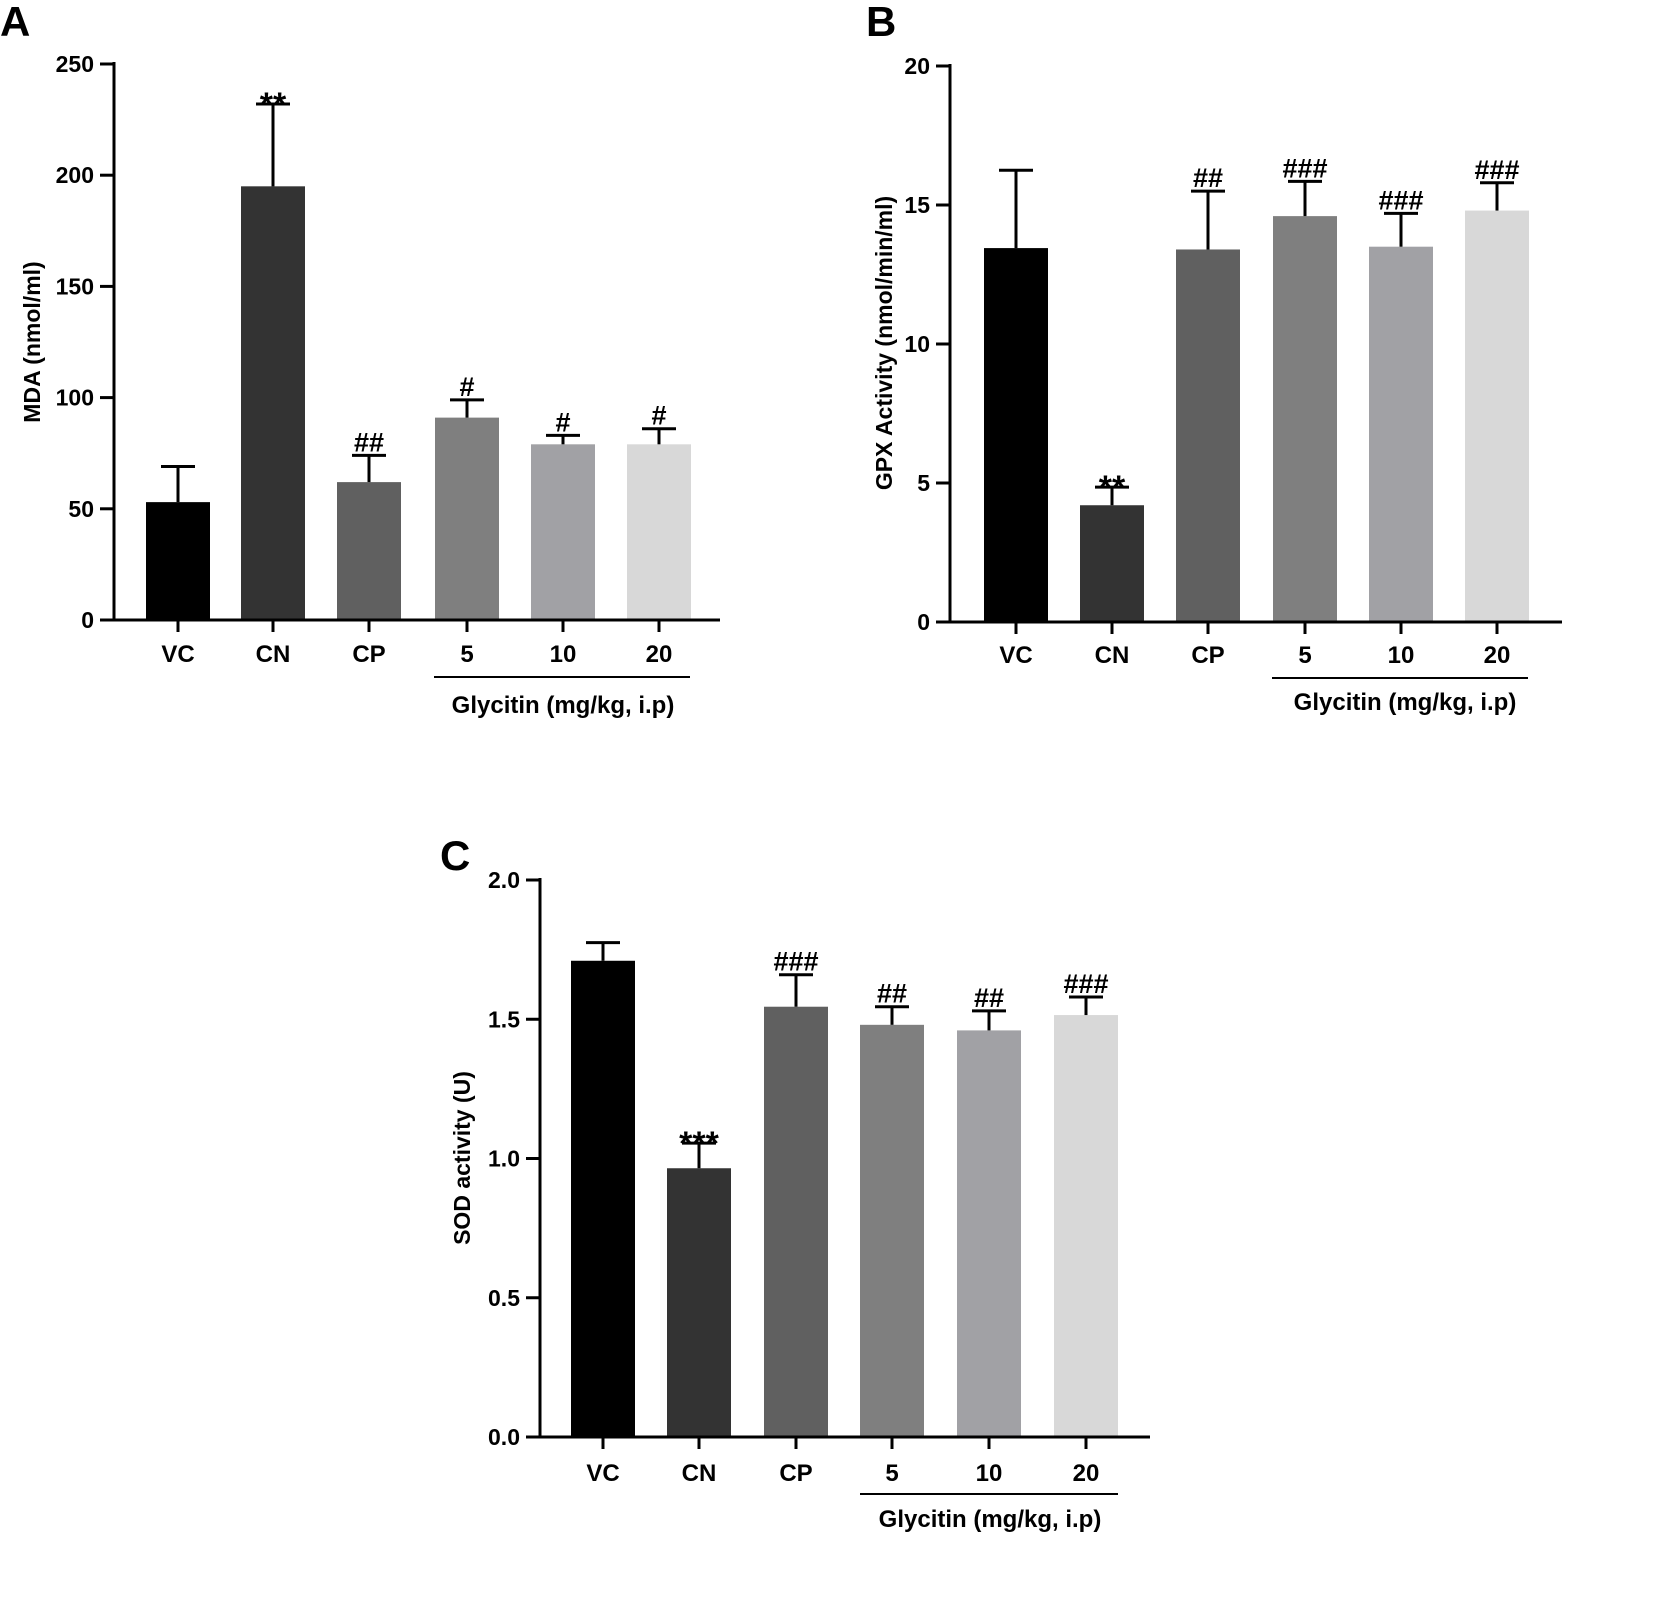 This screenshot has height=1618, width=1655. What do you see at coordinates (881, 22) in the screenshot?
I see `panel-letter: B` at bounding box center [881, 22].